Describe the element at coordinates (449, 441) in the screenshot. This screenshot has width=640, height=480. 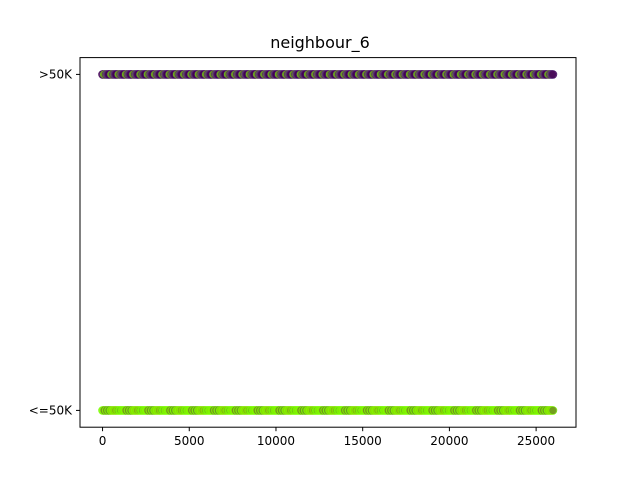
I see `x-tick-label: 20000` at that location.